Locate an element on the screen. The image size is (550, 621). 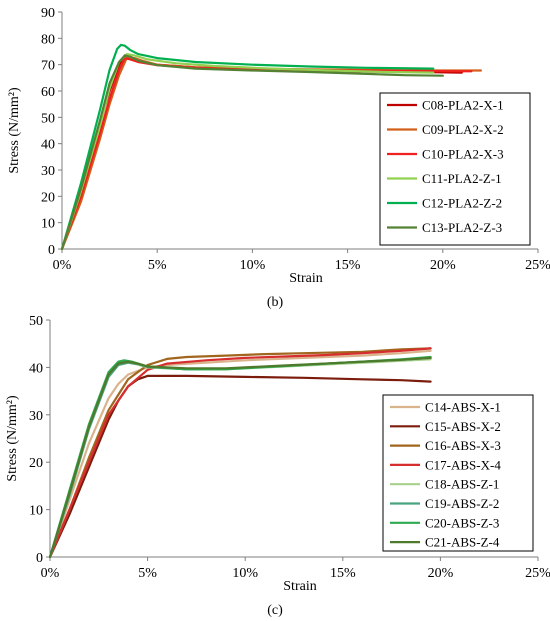
legend-entry: C13-PLA2-Z-3 is located at coordinates (462, 227).